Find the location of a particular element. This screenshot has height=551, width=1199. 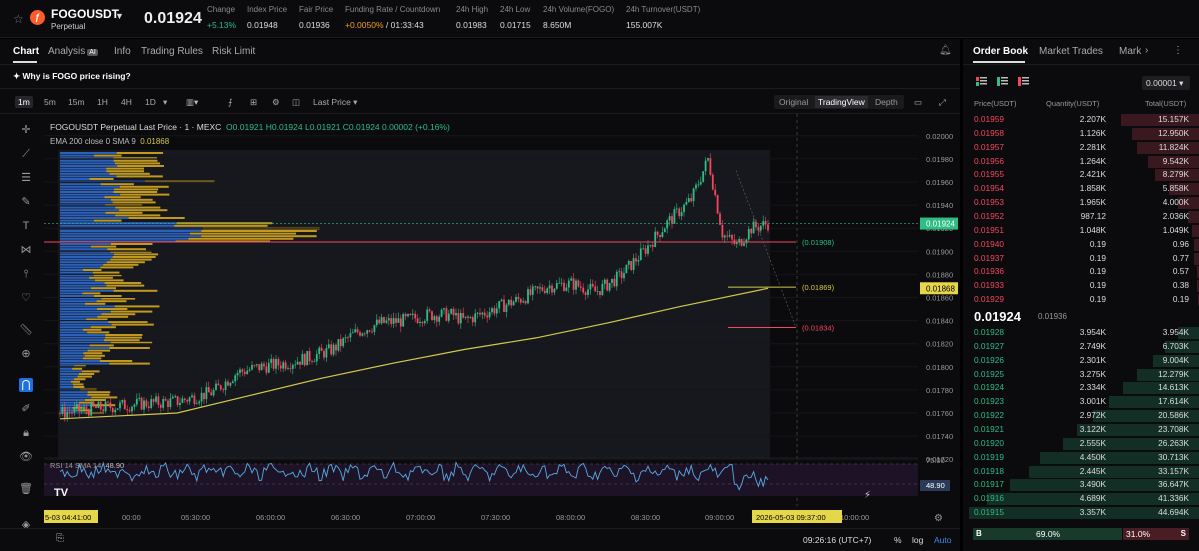

settings-icon: ⚙ is located at coordinates (276, 102).